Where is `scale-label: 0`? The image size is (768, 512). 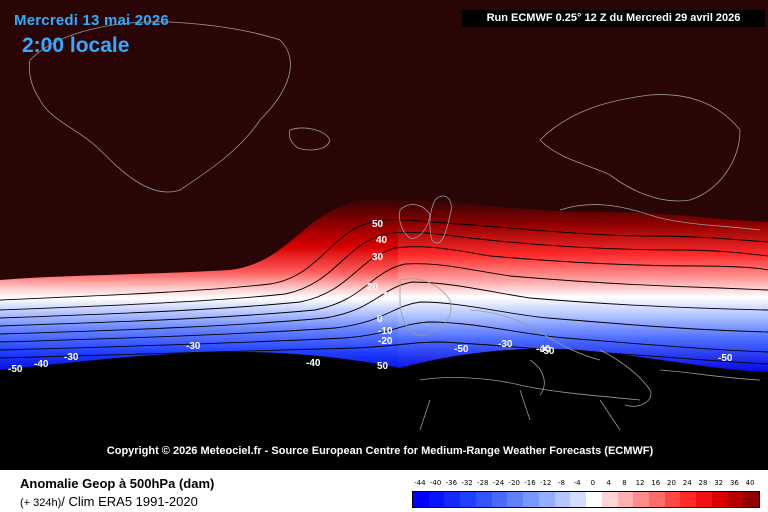
scale-label: 0 is located at coordinates (593, 483).